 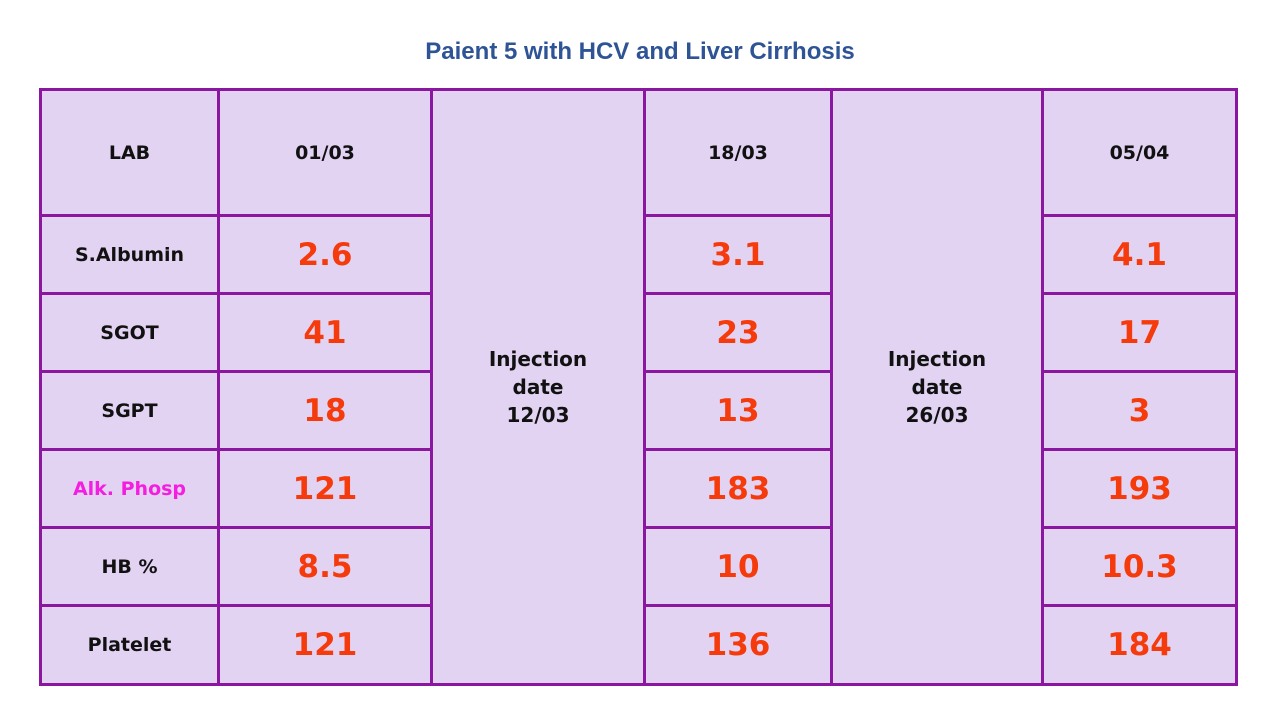 I want to click on table-row: S.Albumin 2.6 3.1 4.1, so click(x=638, y=254).